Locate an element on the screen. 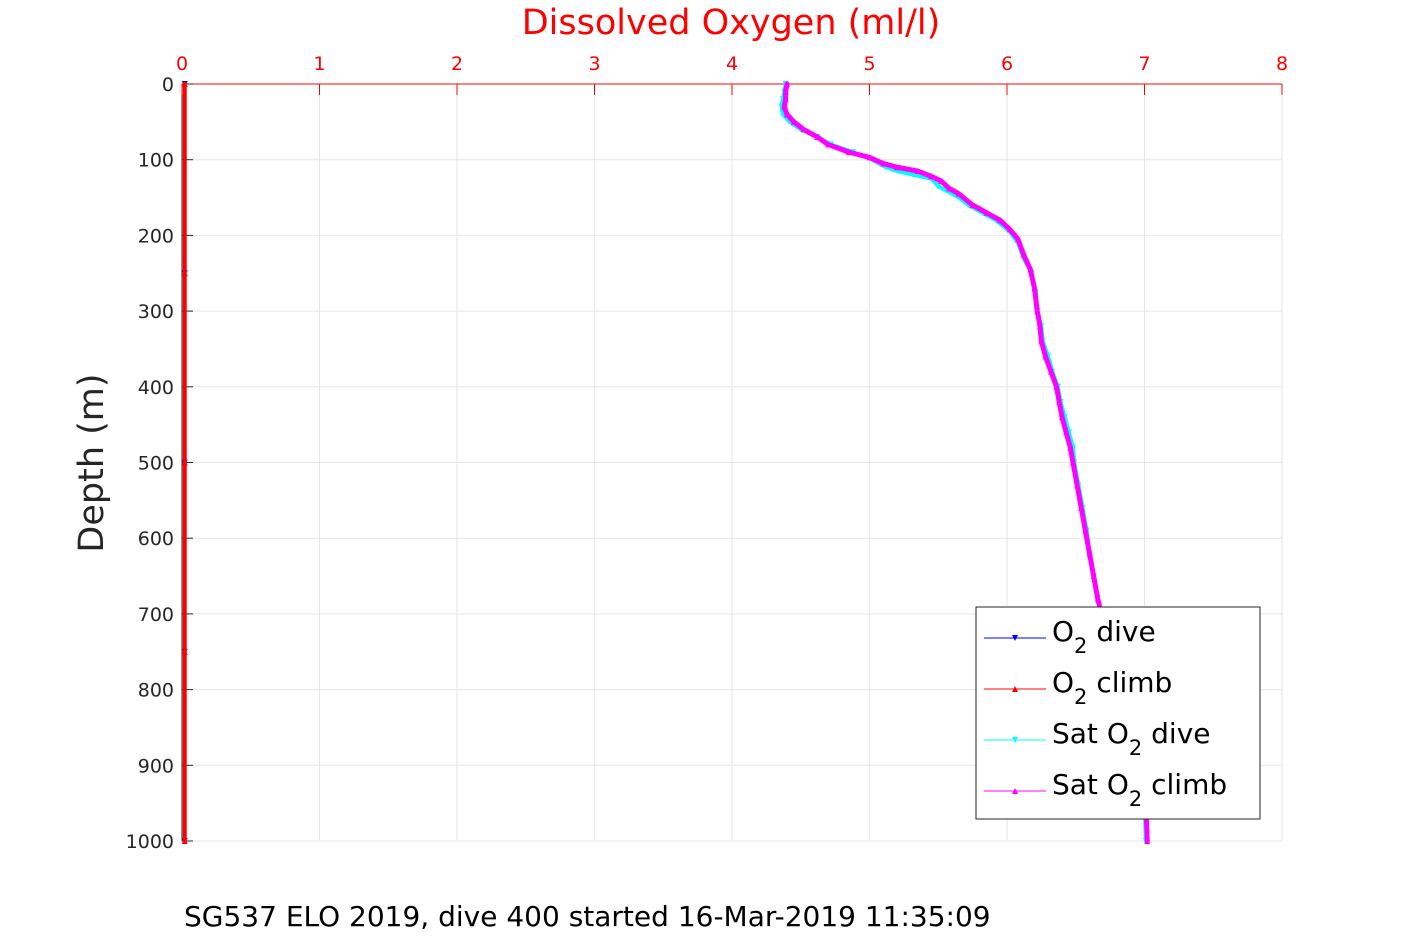  legend-item: O2 climb is located at coordinates (1078, 687).